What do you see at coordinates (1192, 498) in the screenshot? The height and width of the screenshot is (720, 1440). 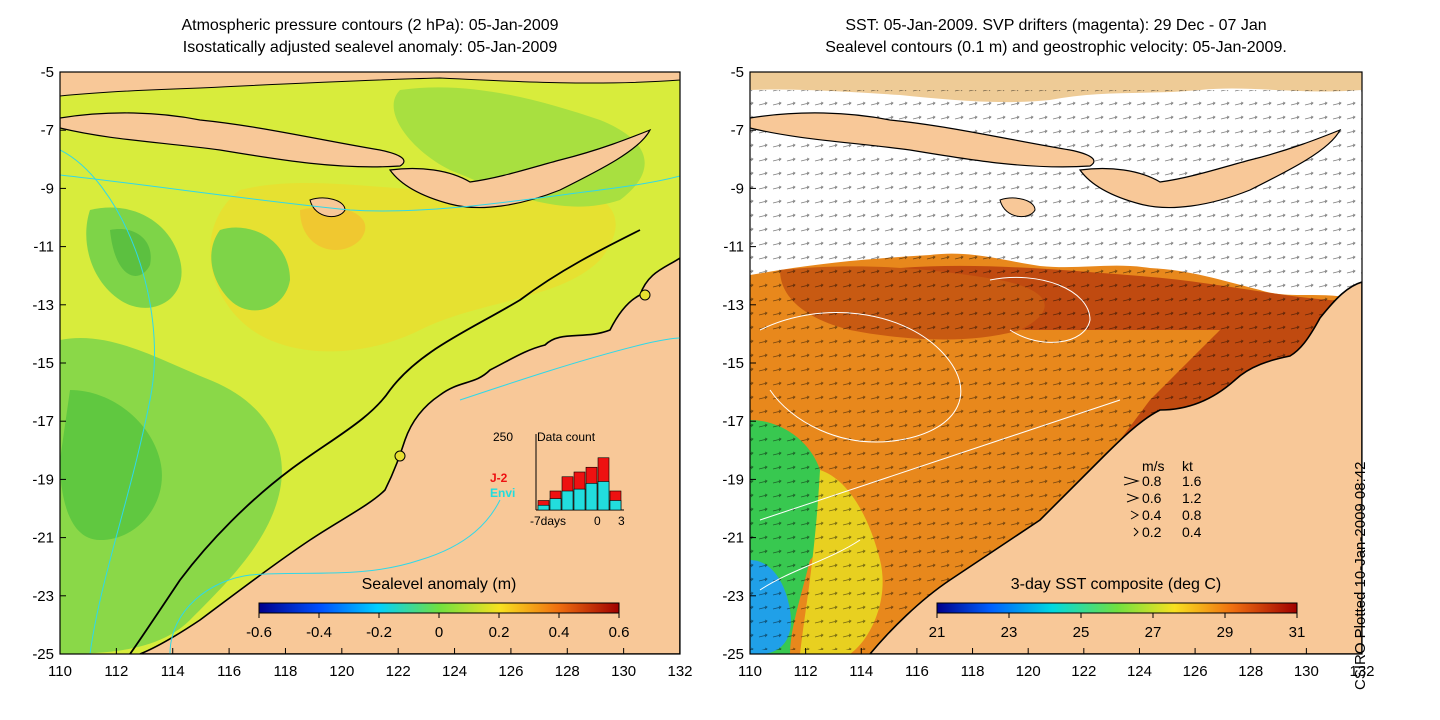 I see `velocity-legend-kt: 1.2` at bounding box center [1192, 498].